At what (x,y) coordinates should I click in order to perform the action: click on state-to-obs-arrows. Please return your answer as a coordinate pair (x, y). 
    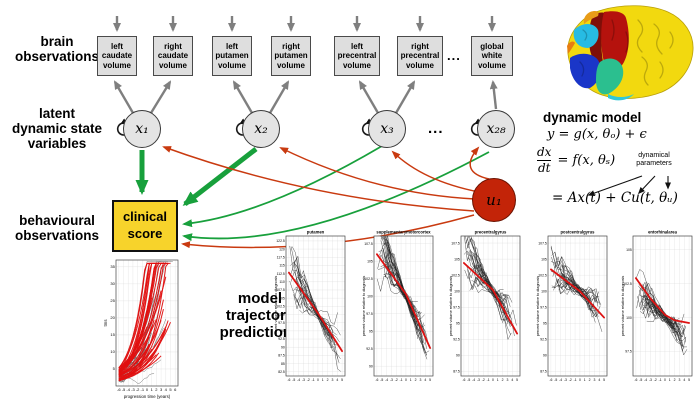
    Looking at the image, I should click on (305, 97).